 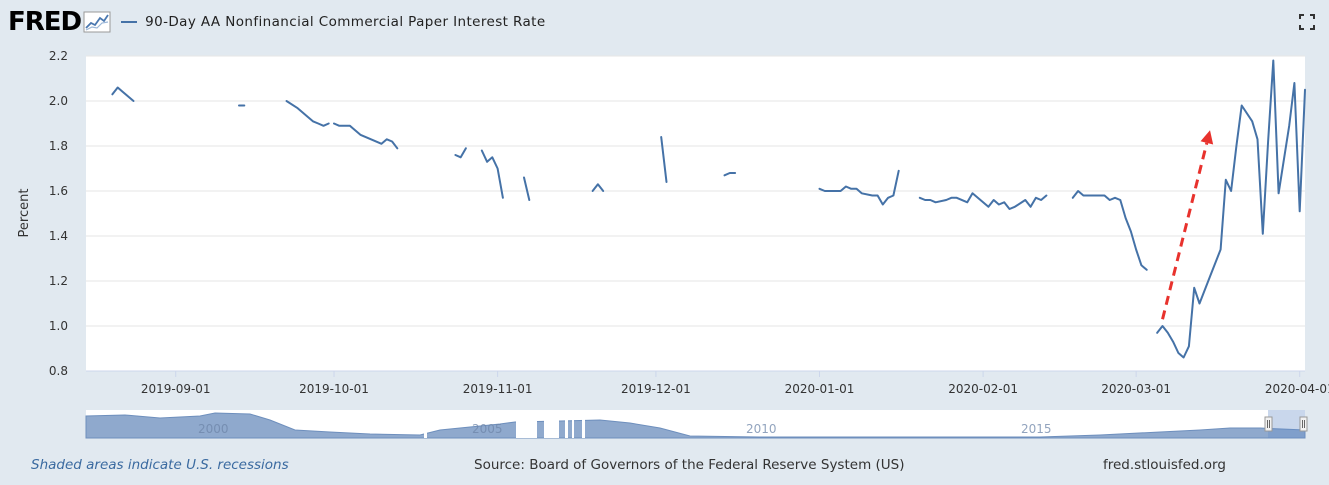 I want to click on navigator-labels: 2000 2005 2010 2015, so click(x=625, y=429).